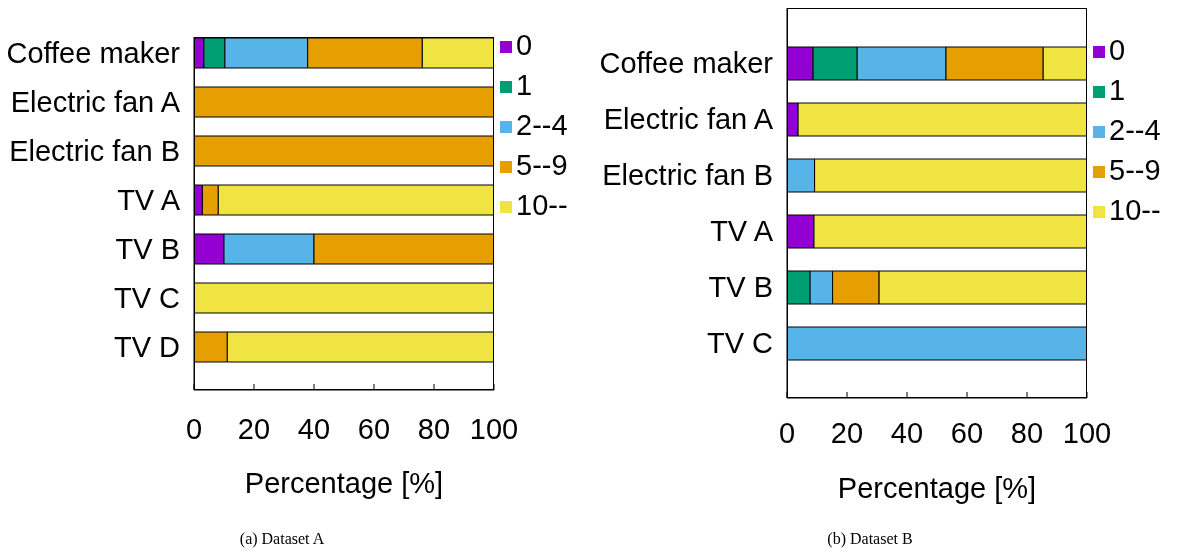 This screenshot has height=553, width=1178. Describe the element at coordinates (282, 539) in the screenshot. I see `text: (a) Dataset A` at that location.